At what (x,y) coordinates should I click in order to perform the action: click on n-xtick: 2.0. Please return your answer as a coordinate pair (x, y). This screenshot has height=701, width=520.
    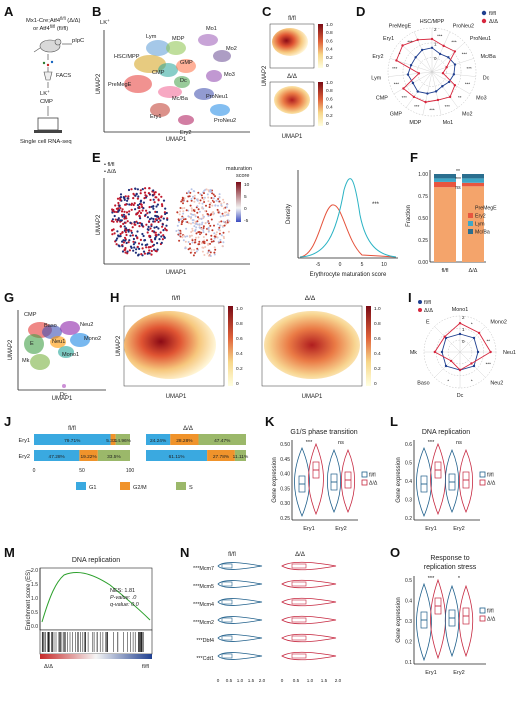
    Looking at the image, I should click on (338, 680).